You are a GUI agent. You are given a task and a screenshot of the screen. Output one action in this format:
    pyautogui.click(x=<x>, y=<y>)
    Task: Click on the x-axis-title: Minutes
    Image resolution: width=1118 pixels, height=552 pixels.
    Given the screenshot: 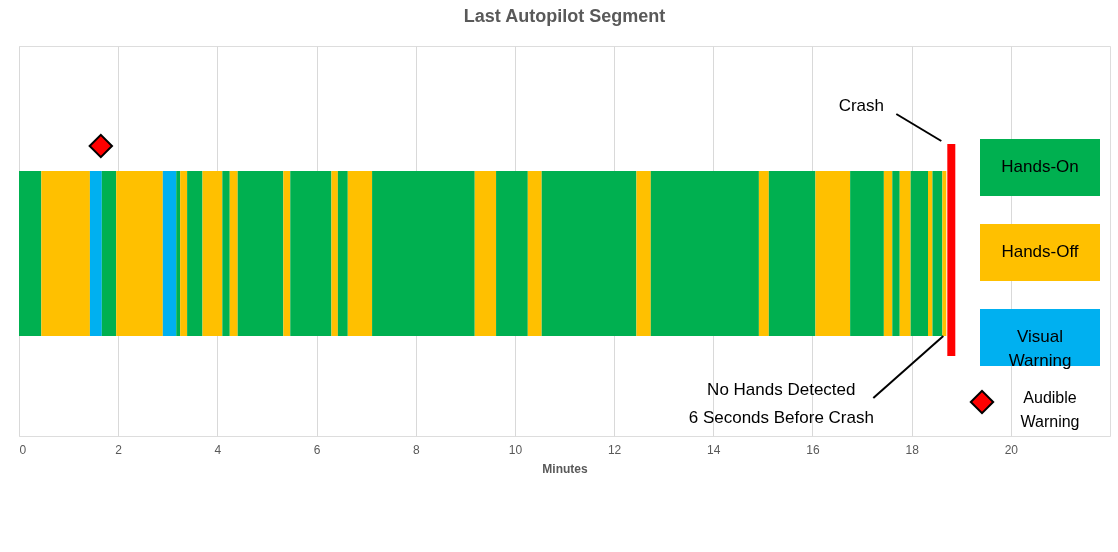 What is the action you would take?
    pyautogui.click(x=565, y=468)
    